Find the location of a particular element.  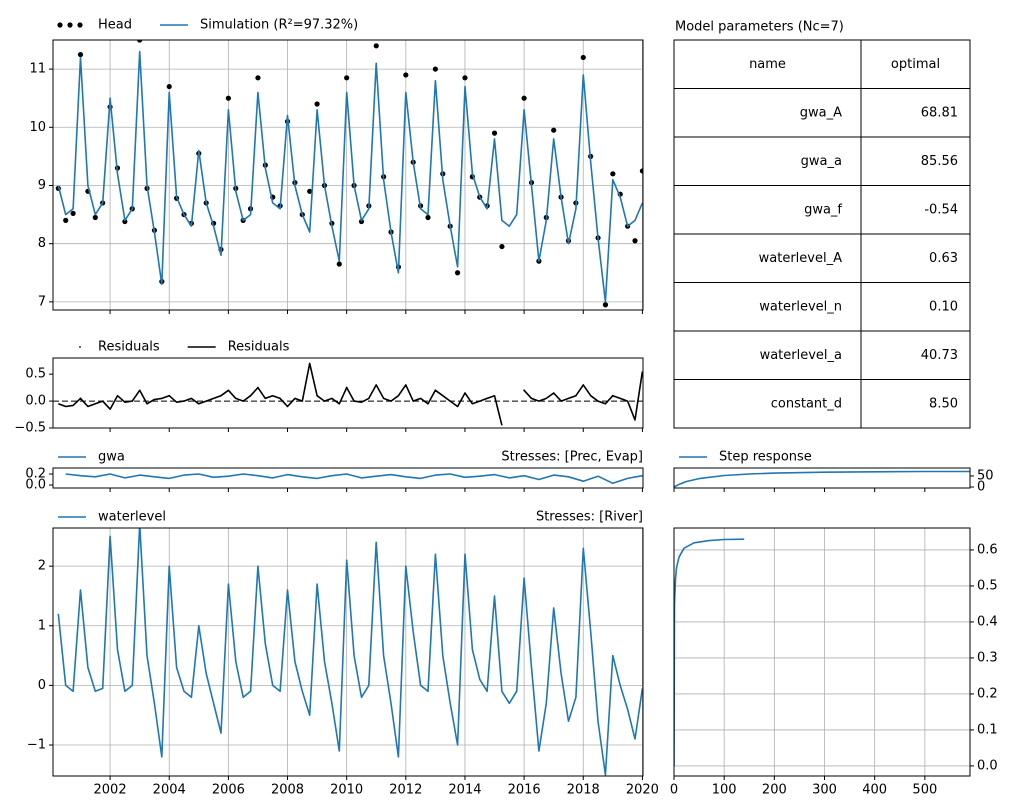

table-cell: -0.54 is located at coordinates (941, 209).